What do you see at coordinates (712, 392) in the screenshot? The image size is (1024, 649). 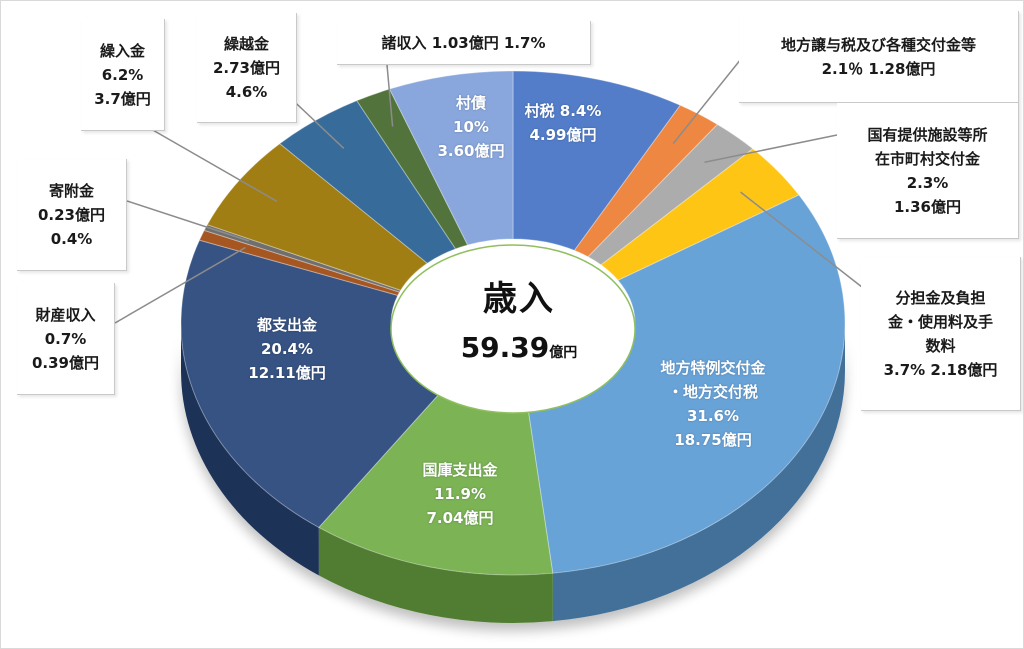 I see `slice-label-line: ・地方交付税` at bounding box center [712, 392].